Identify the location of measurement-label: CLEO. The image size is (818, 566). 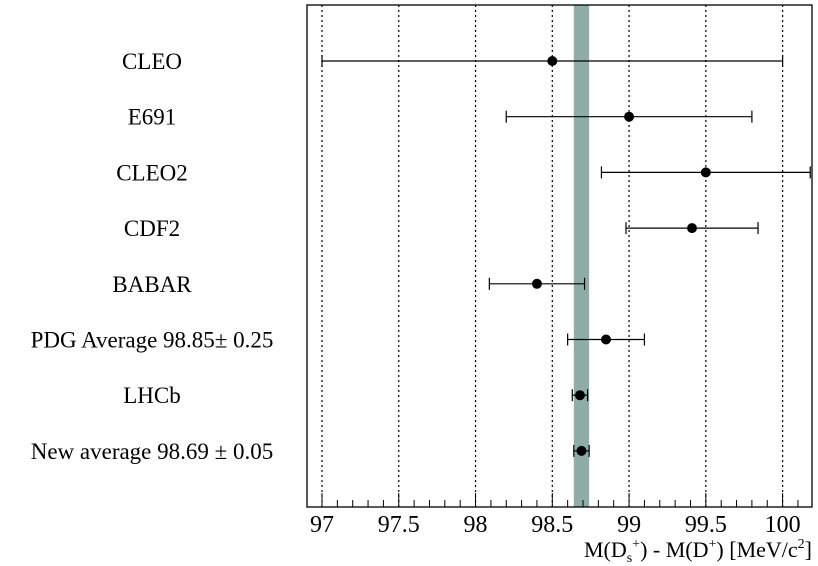
(152, 61).